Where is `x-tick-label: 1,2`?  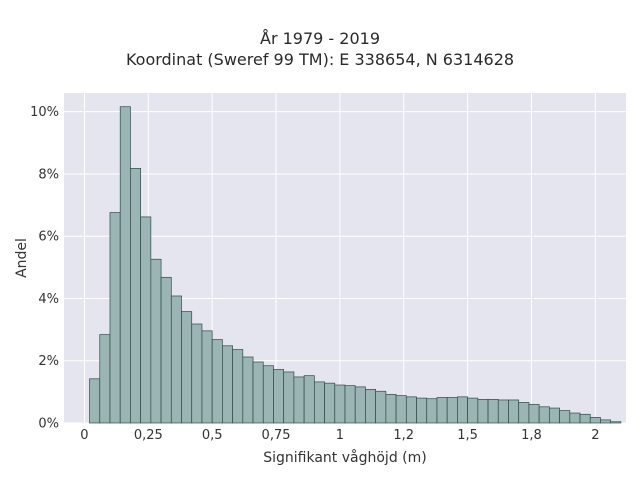
x-tick-label: 1,2 is located at coordinates (403, 435).